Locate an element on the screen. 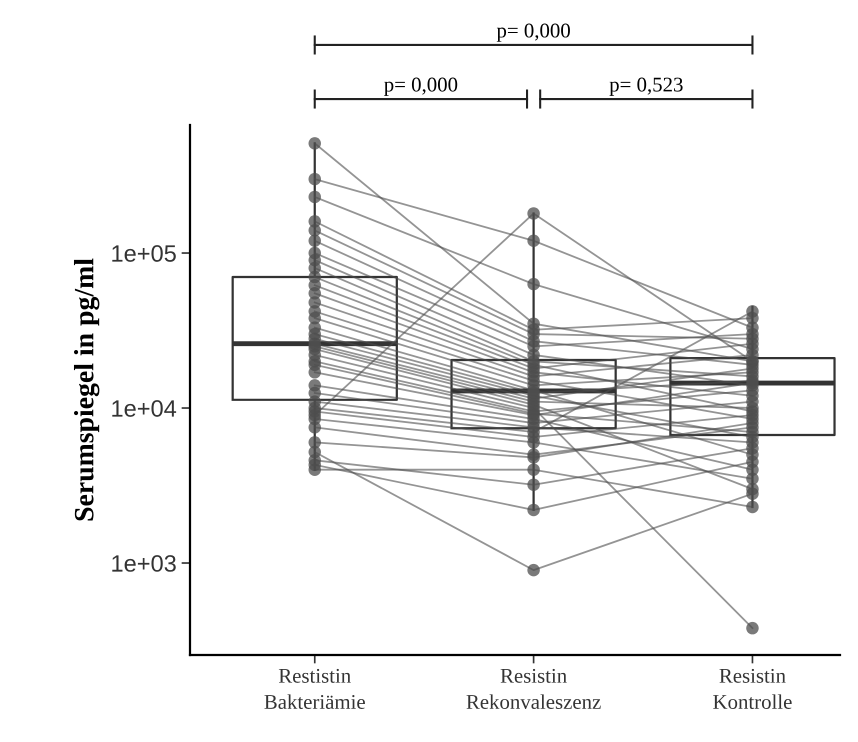 Image resolution: width=858 pixels, height=742 pixels. y-axis-title: Serumspiegel in pg/ml is located at coordinates (87, 389).